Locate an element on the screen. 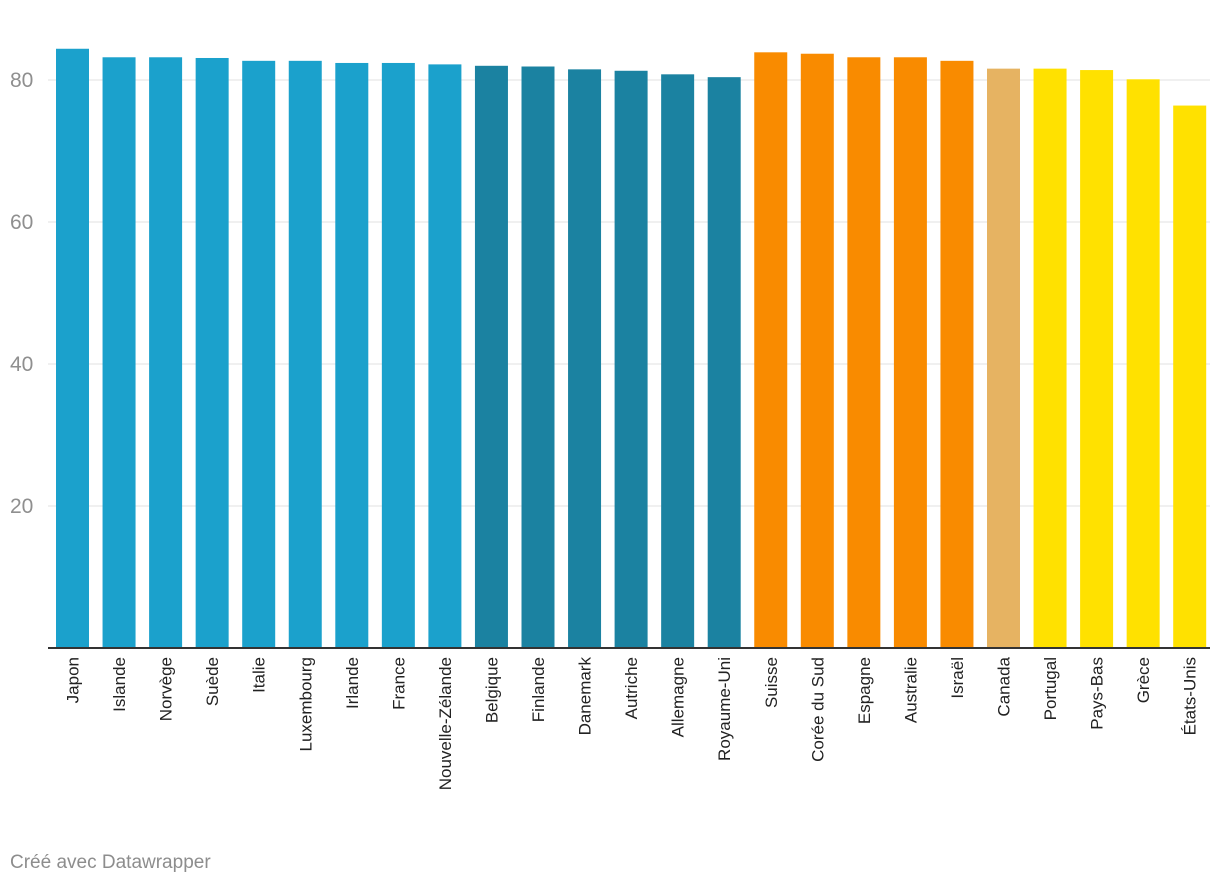 The image size is (1220, 888). y-tick-label-40: 40 is located at coordinates (21, 364).